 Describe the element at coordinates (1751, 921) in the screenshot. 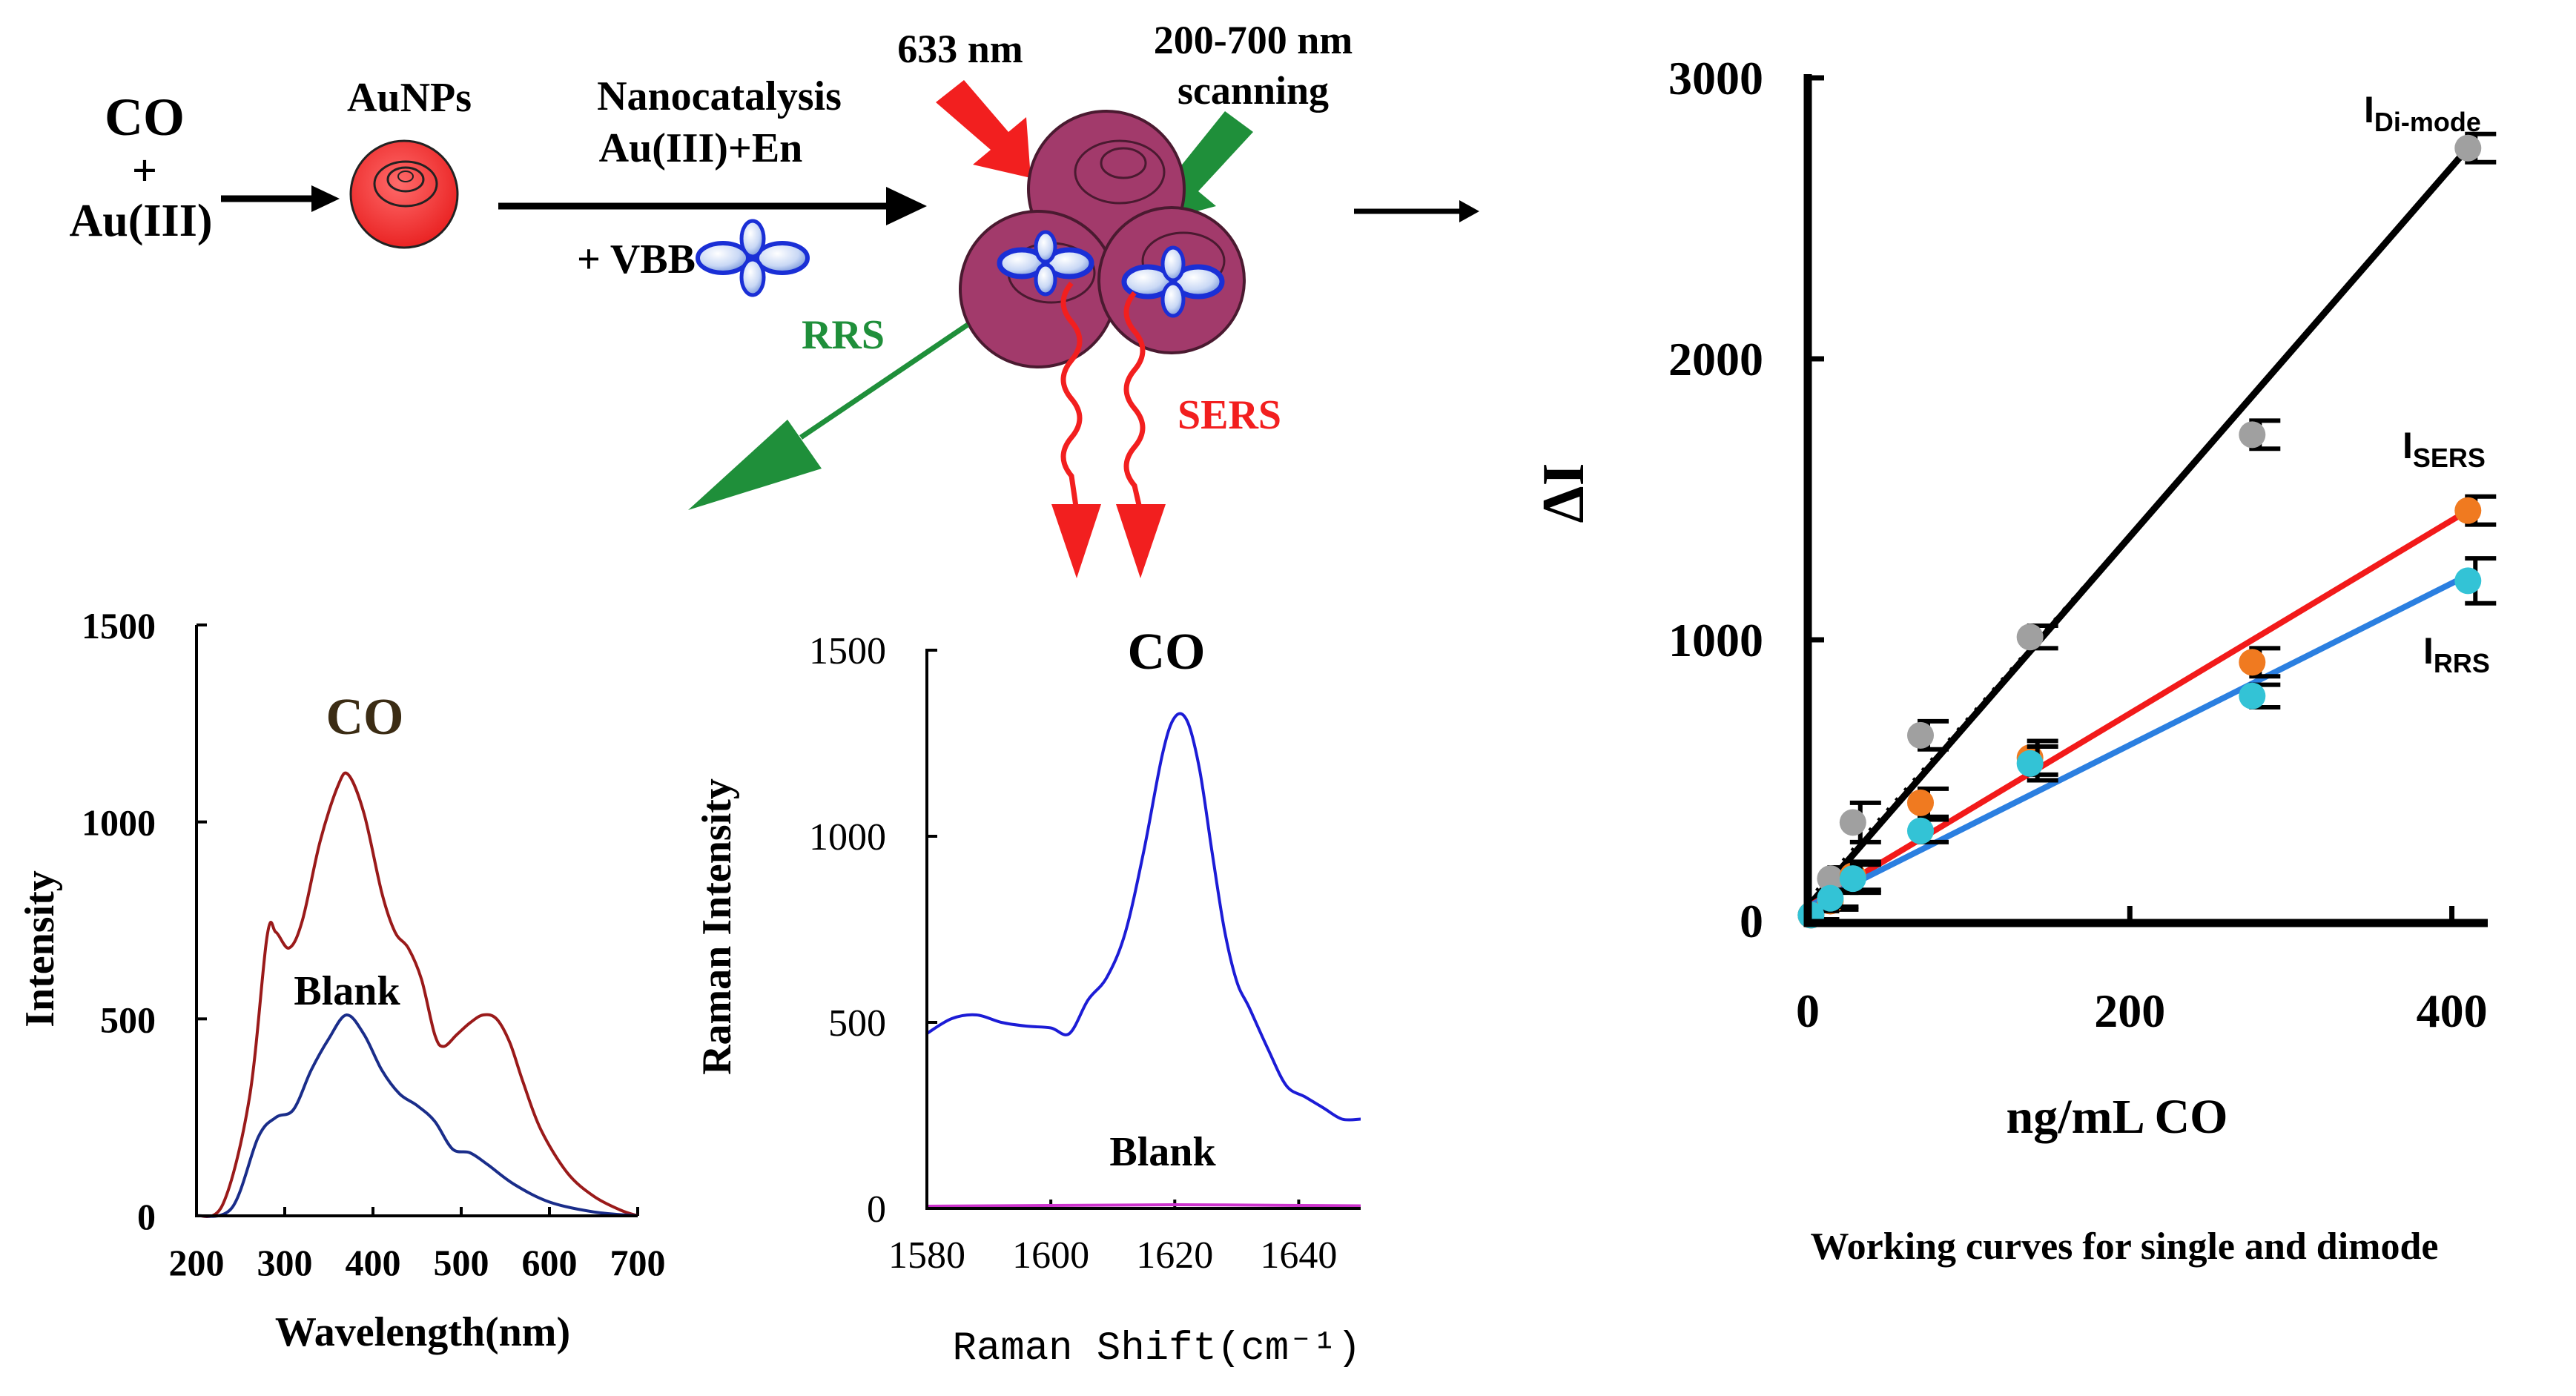

I see `c3-ytick-label: 0` at that location.